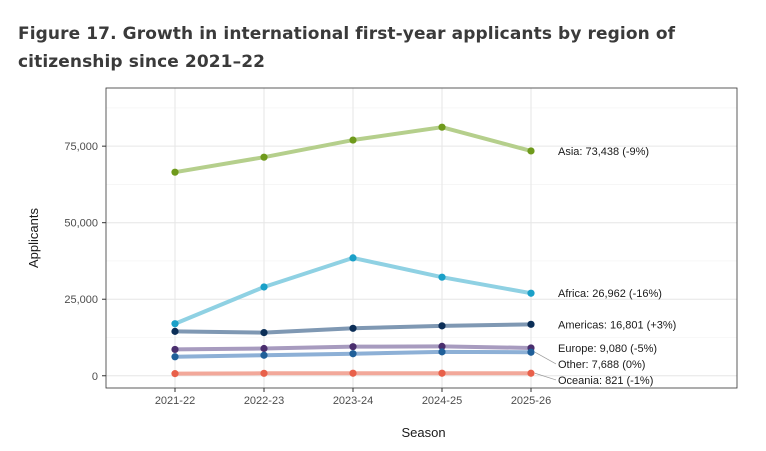  Describe the element at coordinates (605, 381) in the screenshot. I see `series-label-oceania: Oceania: 821 (-1%)` at that location.